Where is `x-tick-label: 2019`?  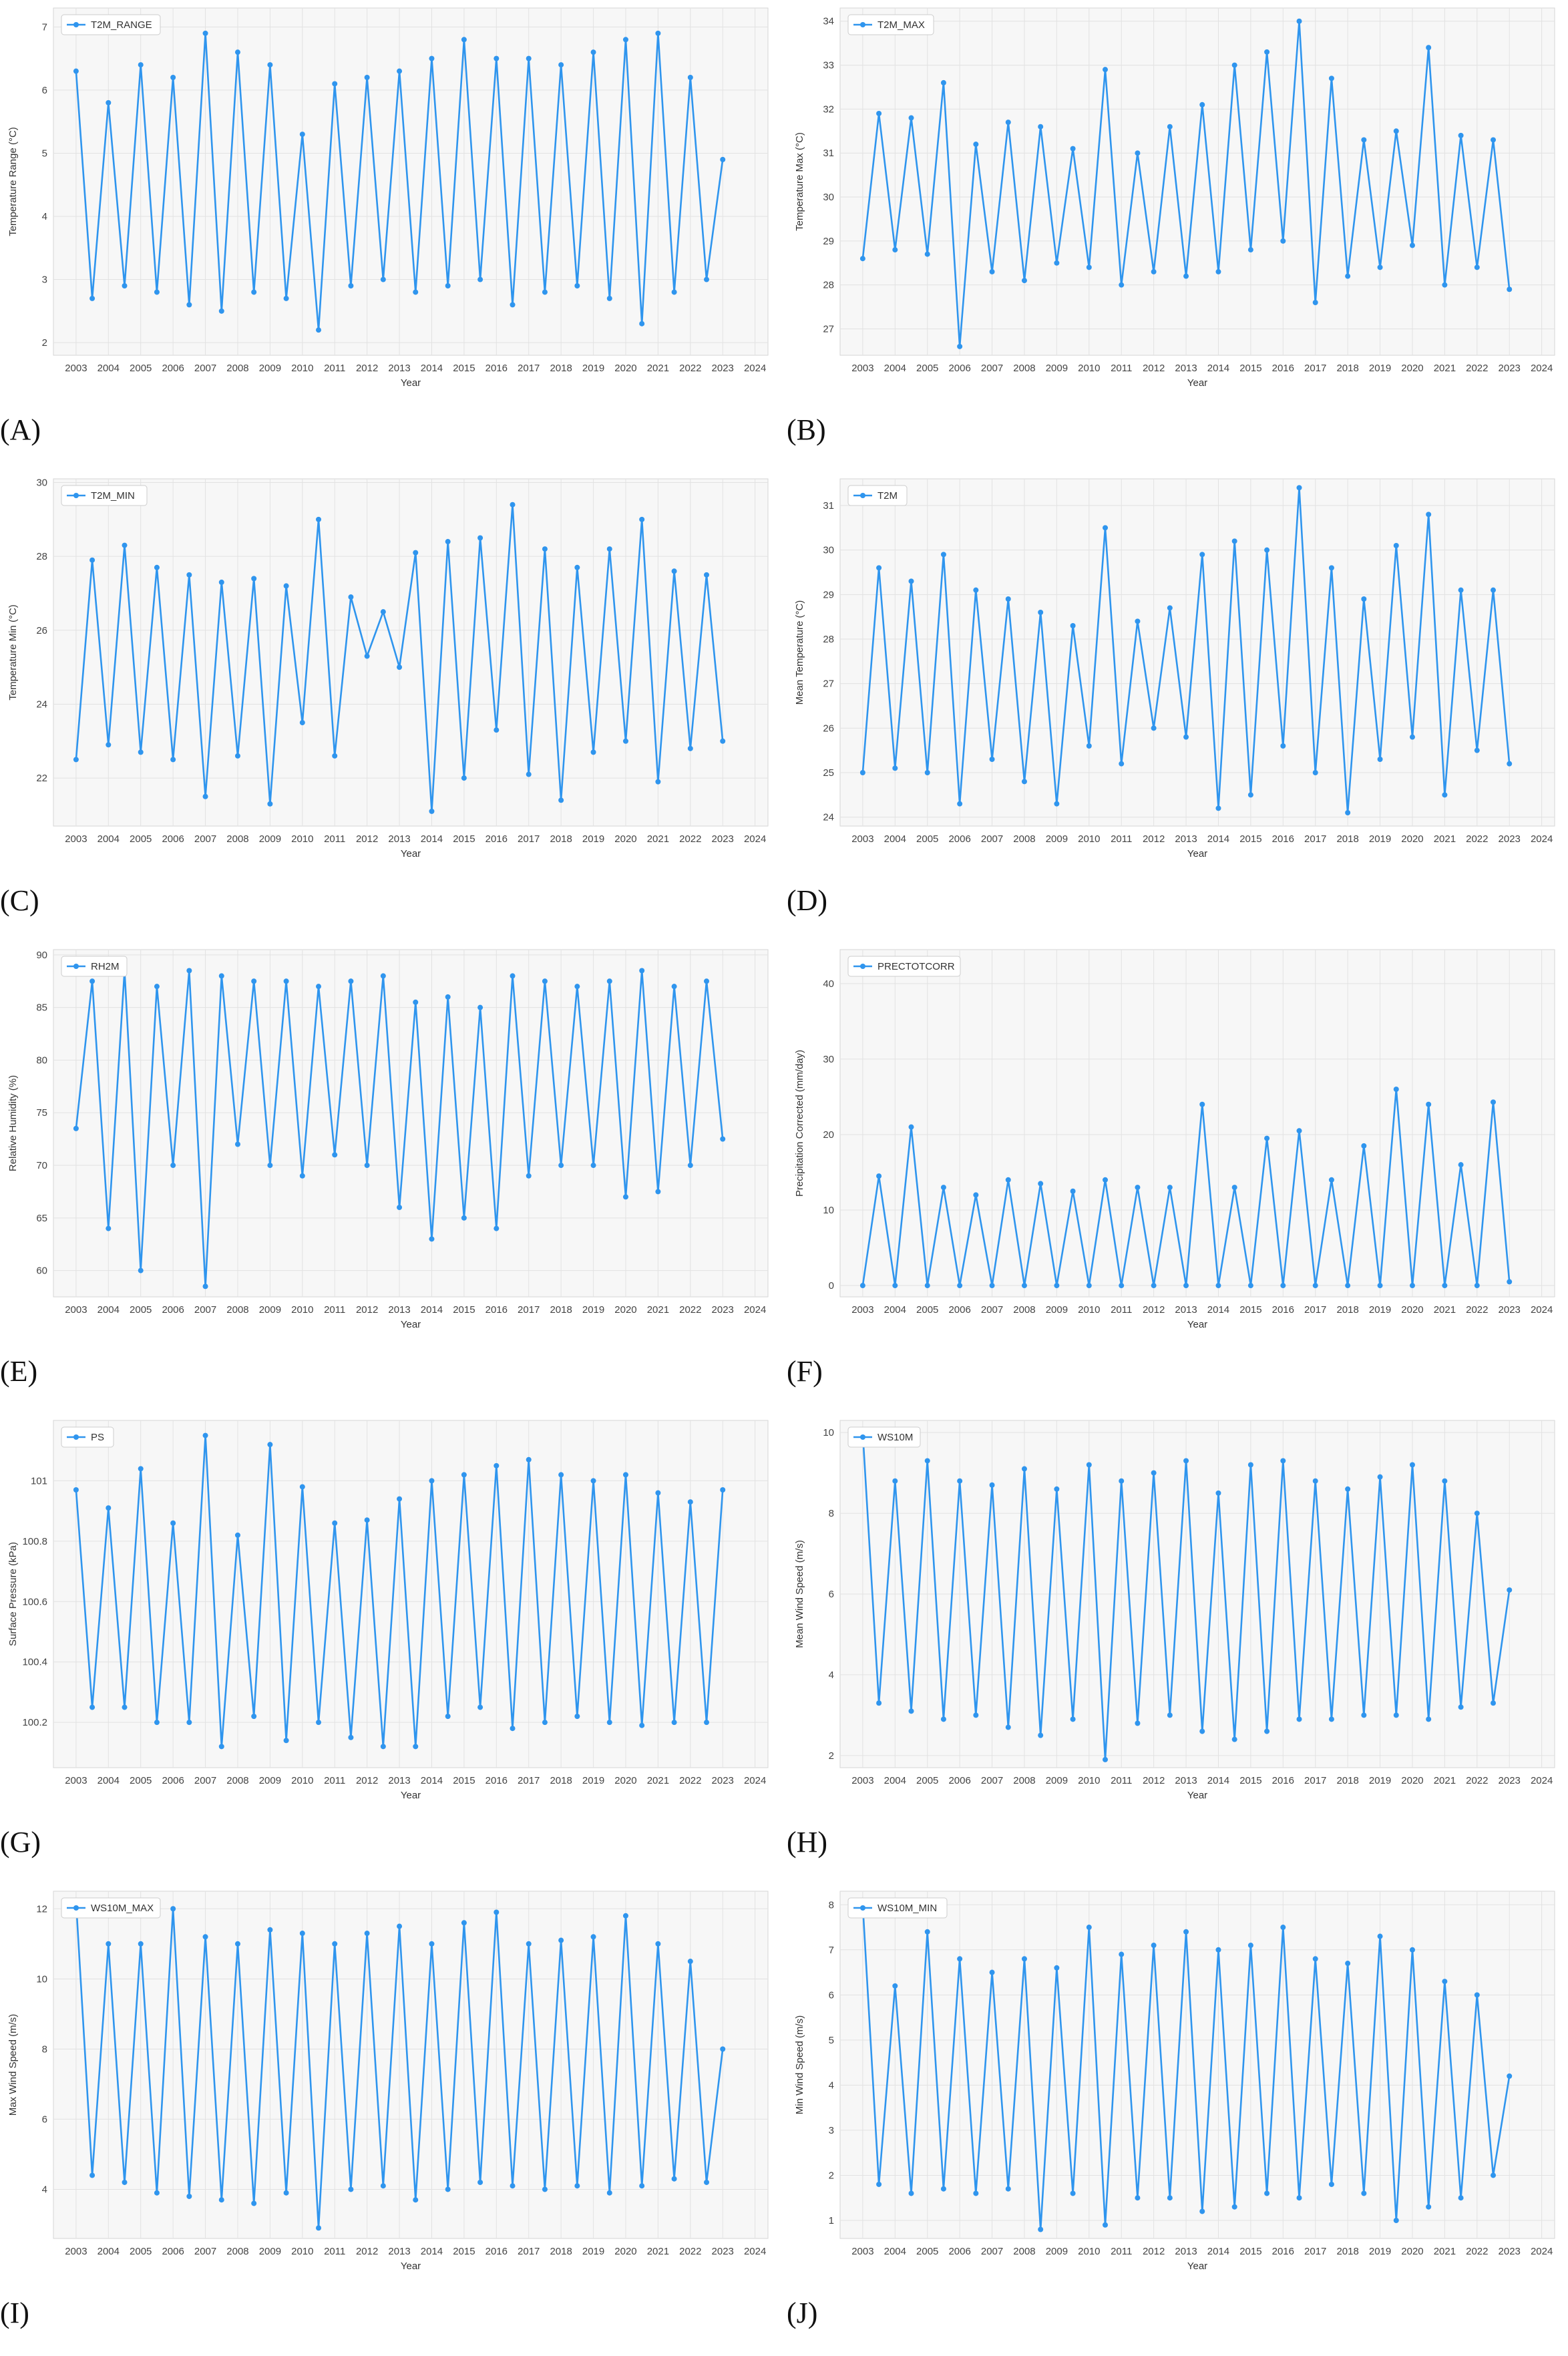 x-tick-label: 2019 is located at coordinates (593, 839).